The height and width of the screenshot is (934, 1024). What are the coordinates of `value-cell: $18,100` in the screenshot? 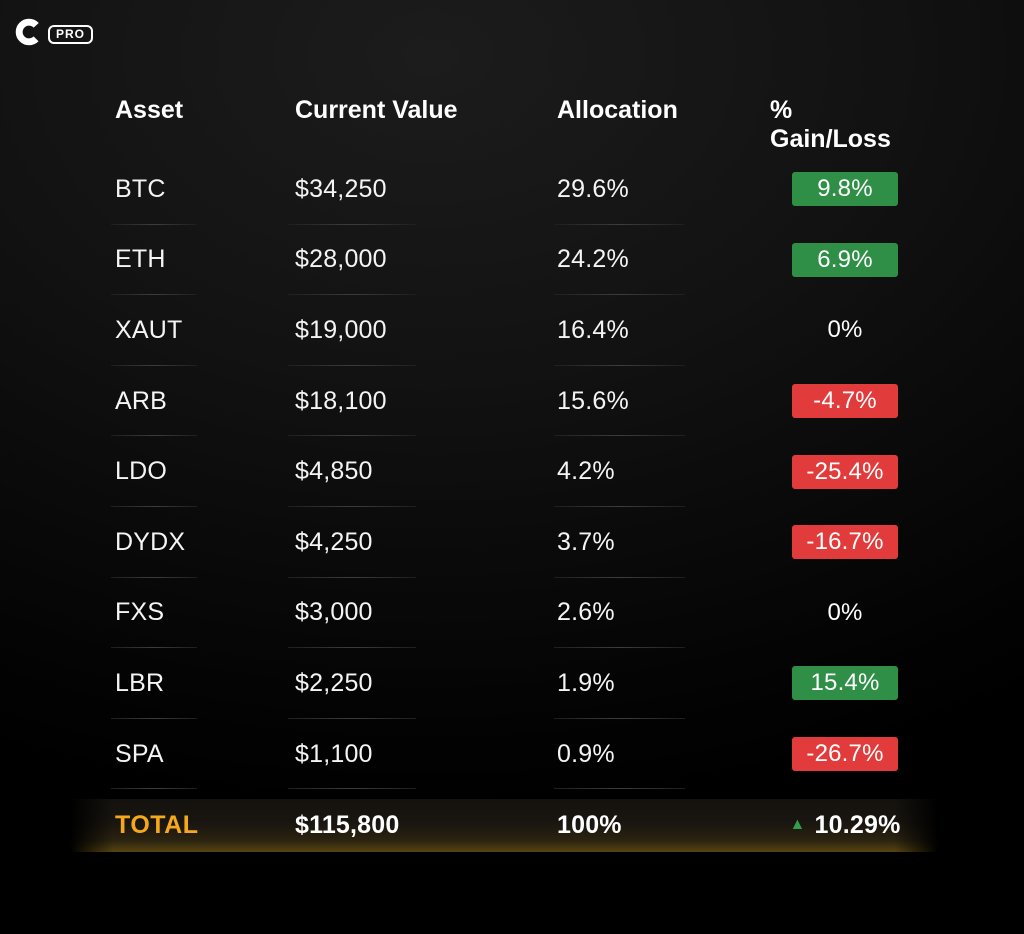 It's located at (422, 401).